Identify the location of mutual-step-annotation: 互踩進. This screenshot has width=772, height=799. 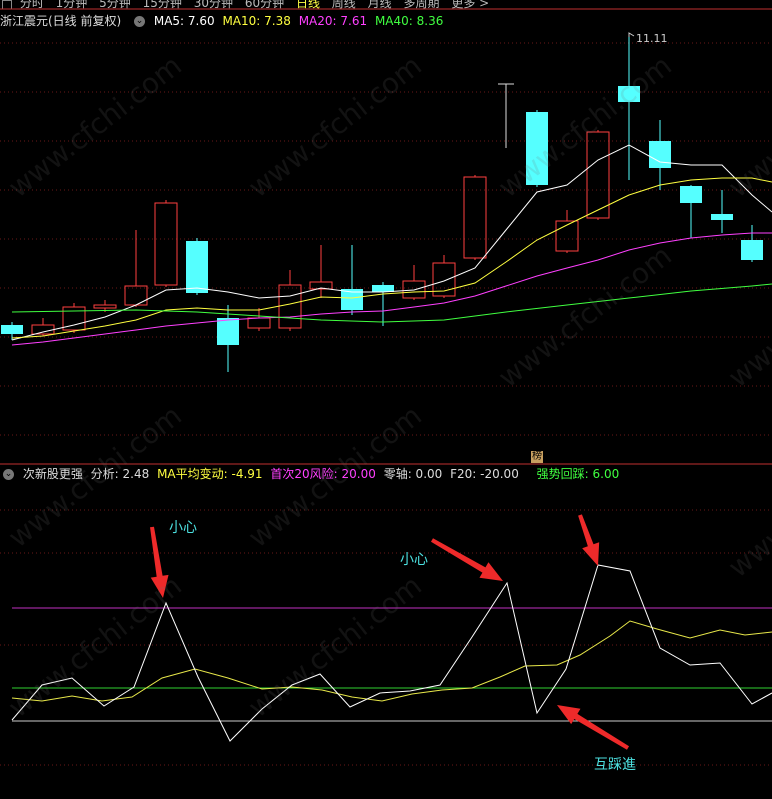
(615, 765).